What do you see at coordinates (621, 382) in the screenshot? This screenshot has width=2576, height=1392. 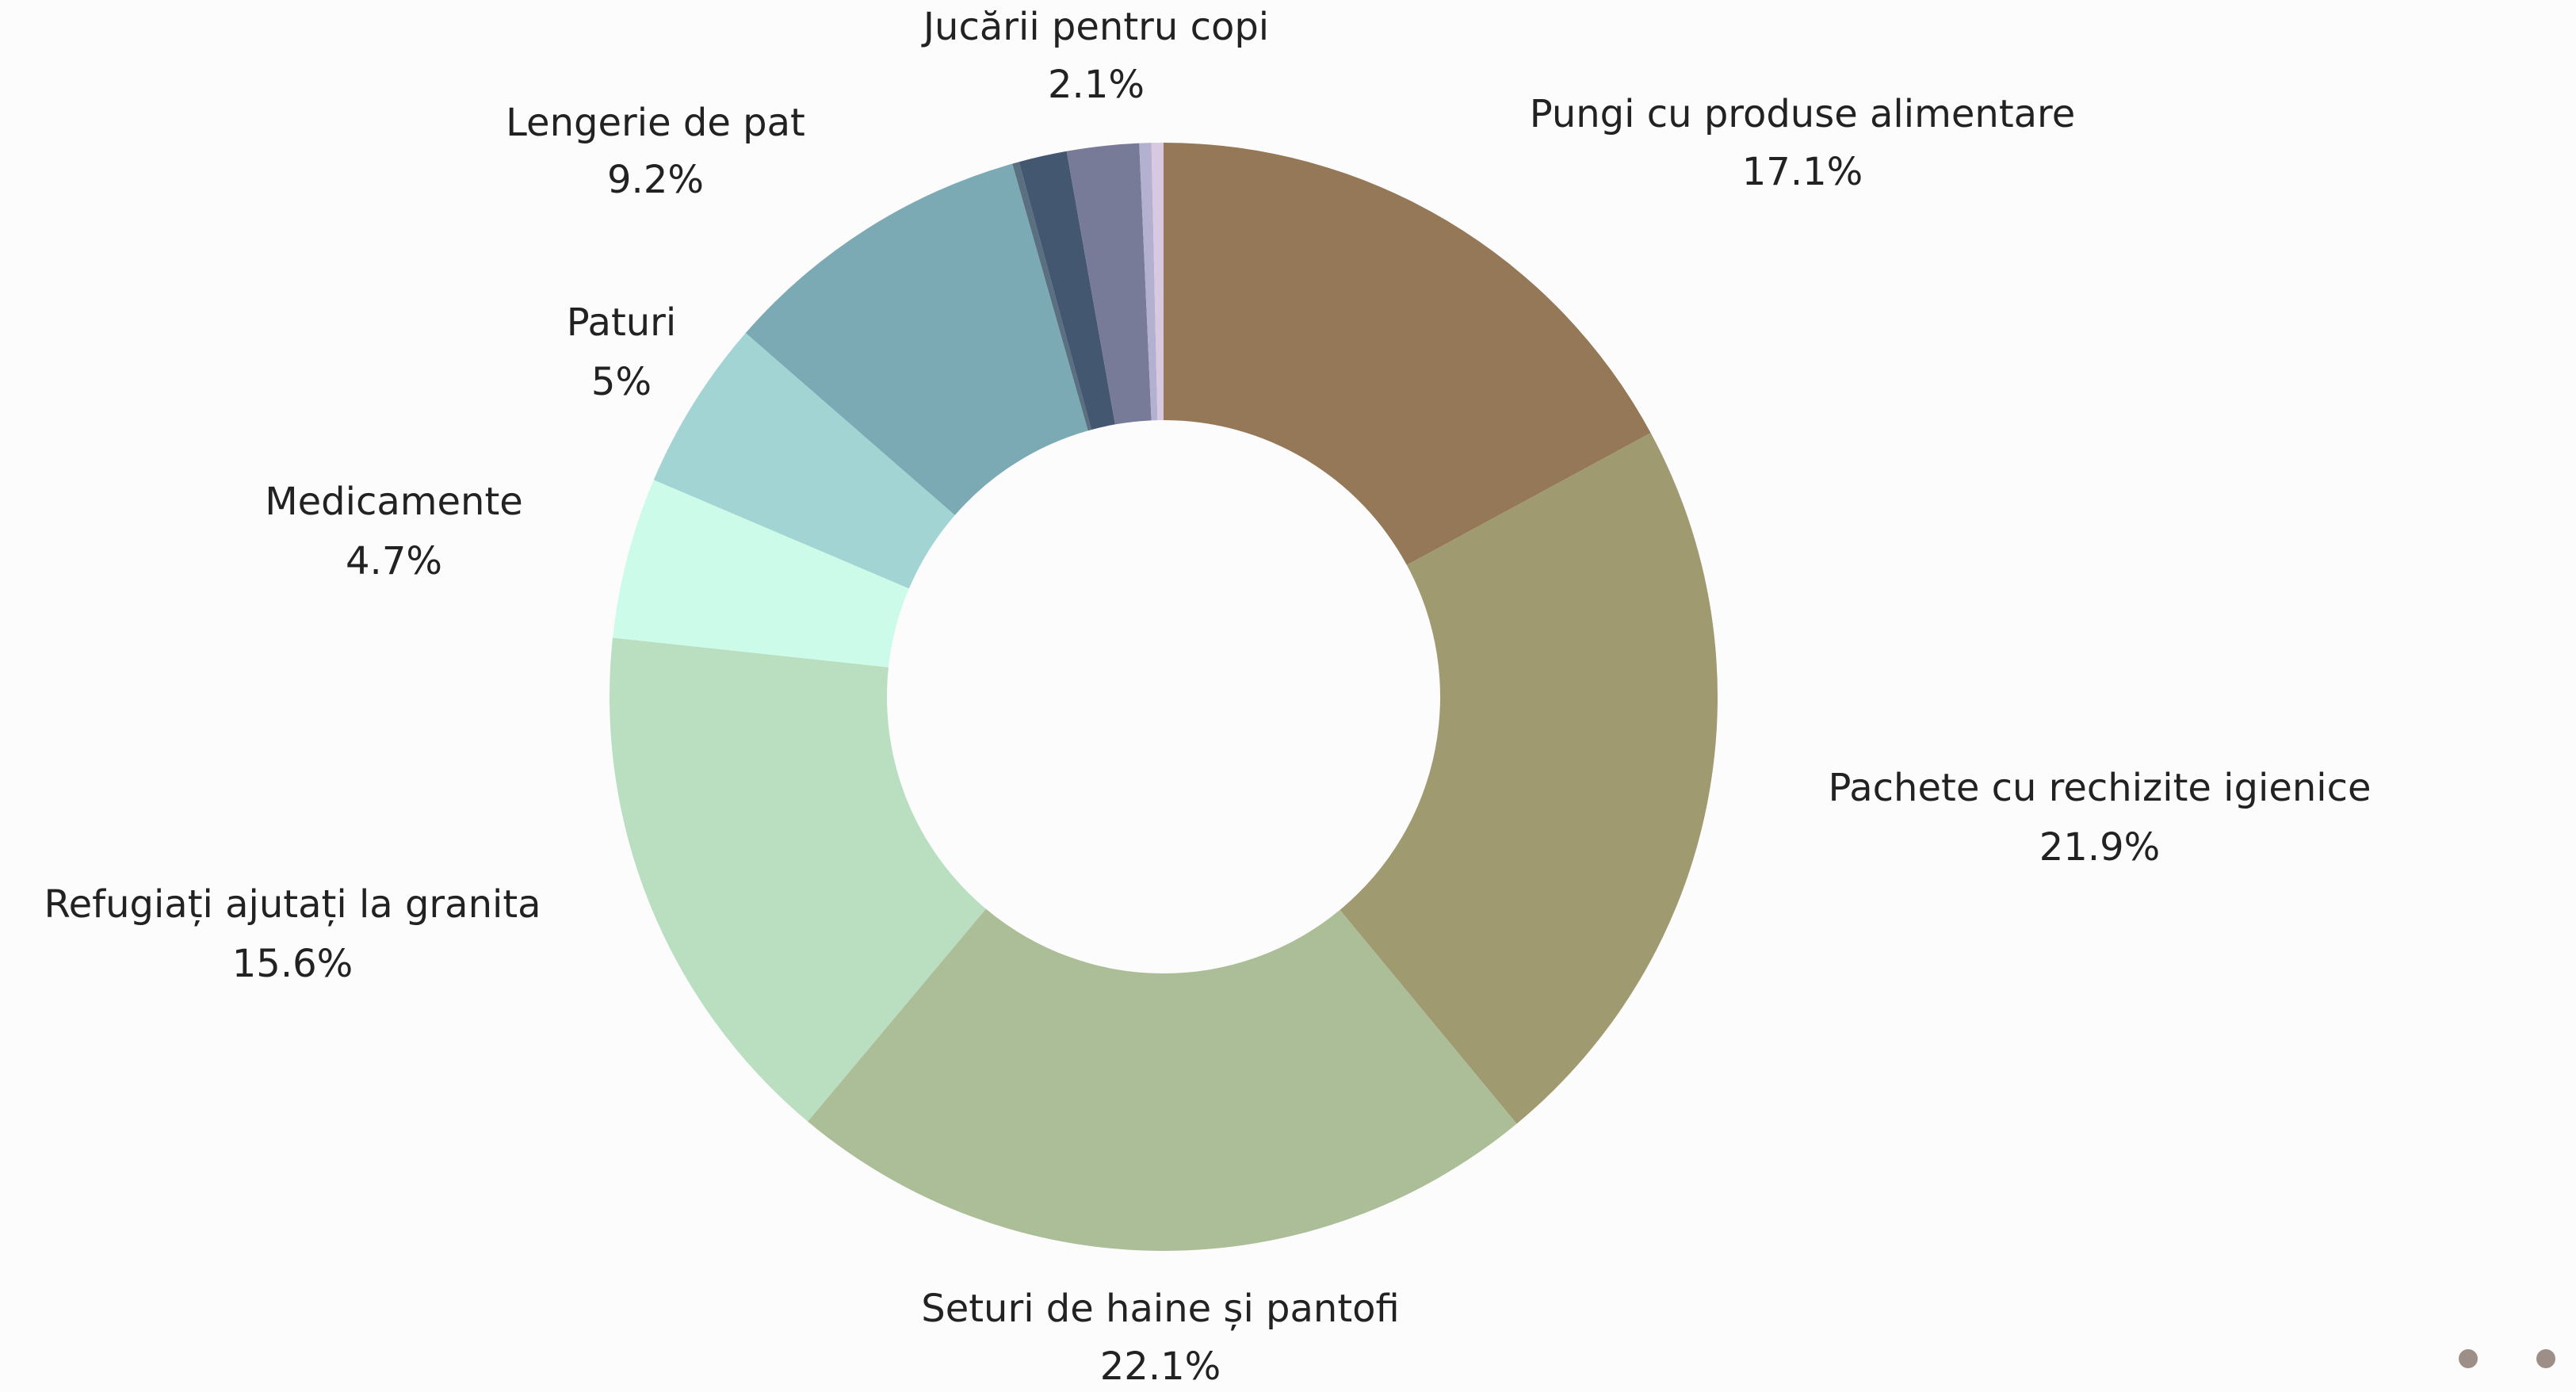 I see `value-label: 5%` at bounding box center [621, 382].